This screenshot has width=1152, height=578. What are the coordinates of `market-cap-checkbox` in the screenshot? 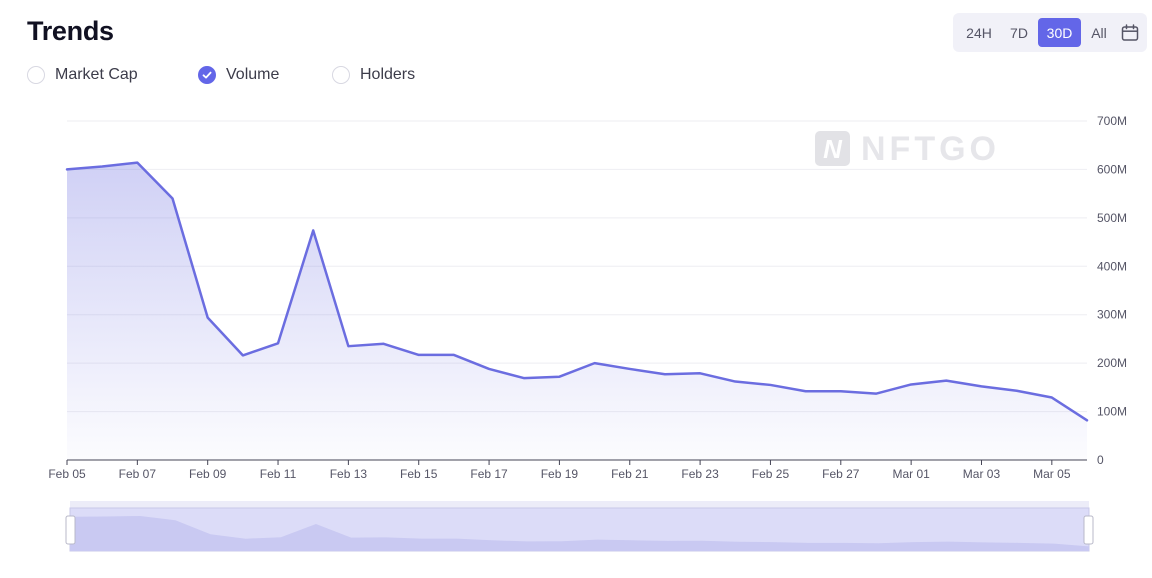 It's located at (36, 75).